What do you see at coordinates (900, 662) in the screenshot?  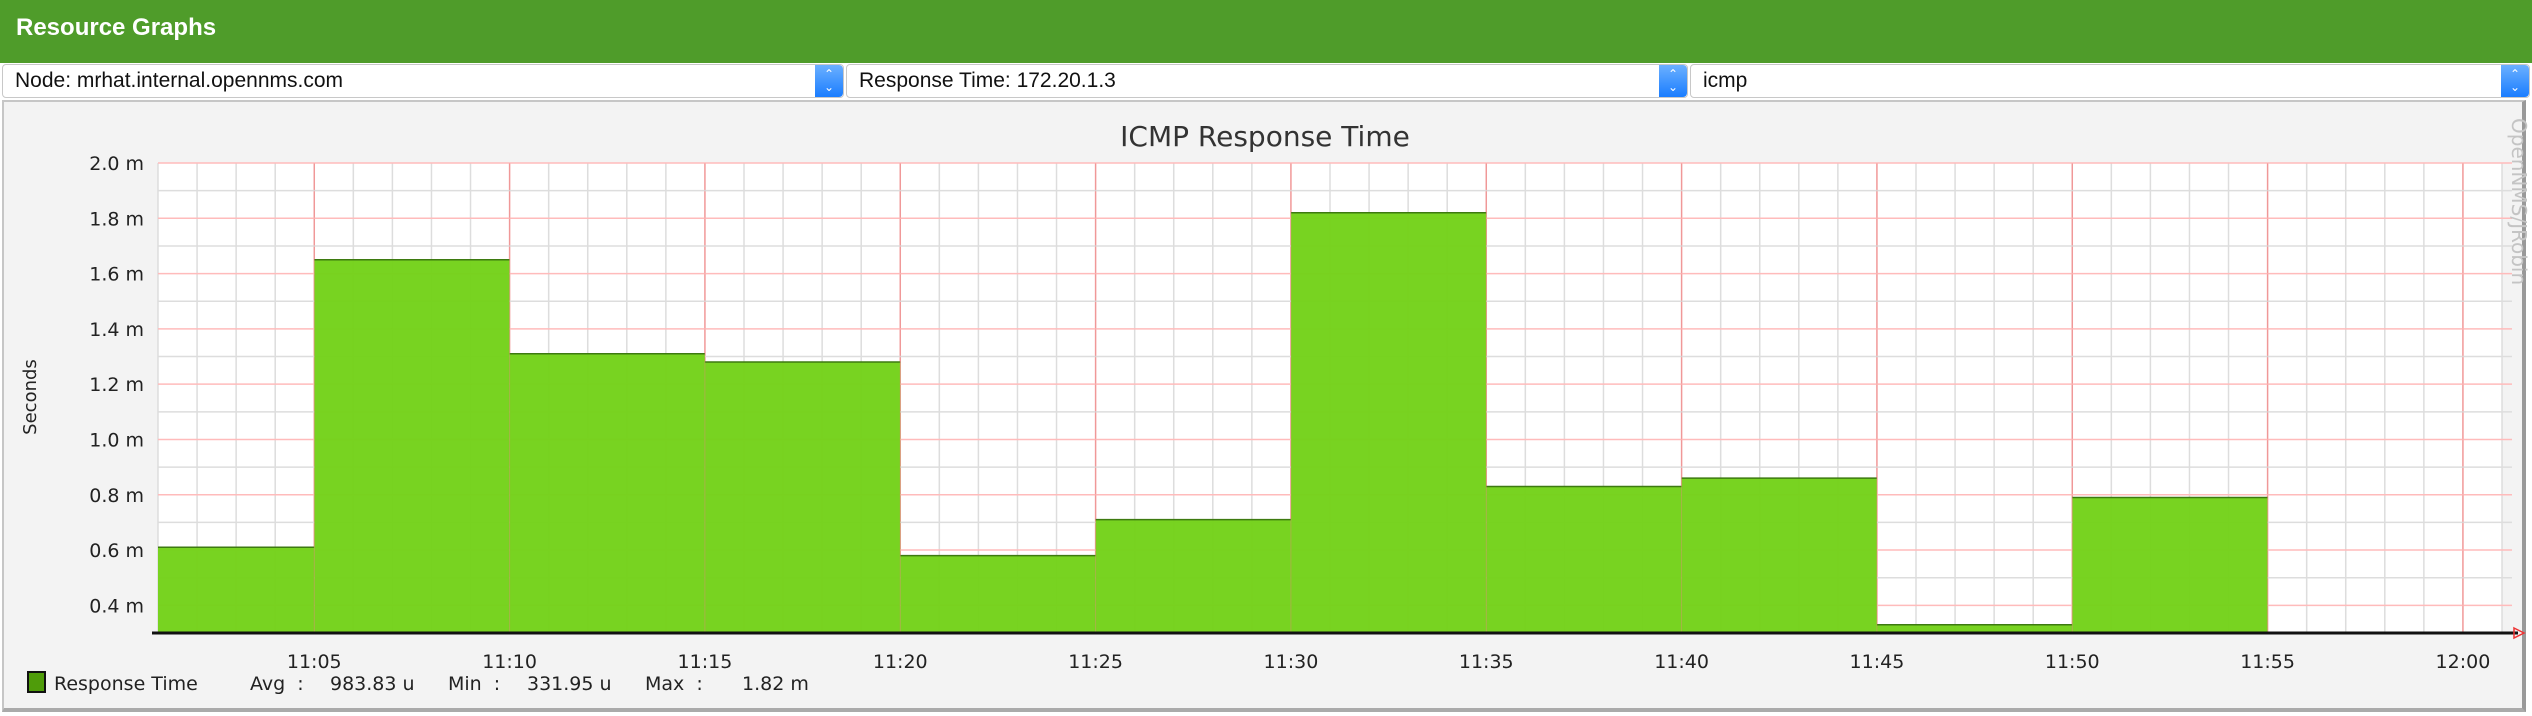 I see `x-tick-label: 11:20` at bounding box center [900, 662].